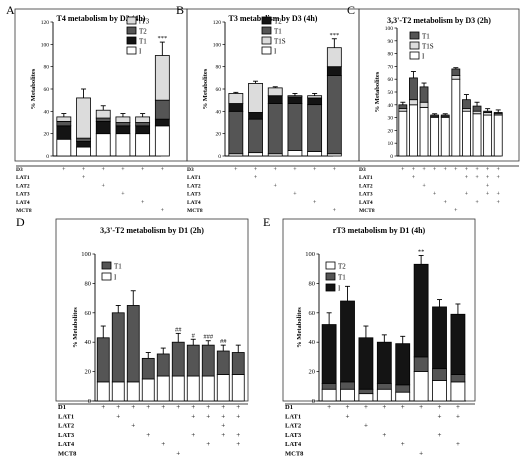  What do you see at coordinates (342, 267) in the screenshot?
I see `legend-label: T2` at bounding box center [342, 267].